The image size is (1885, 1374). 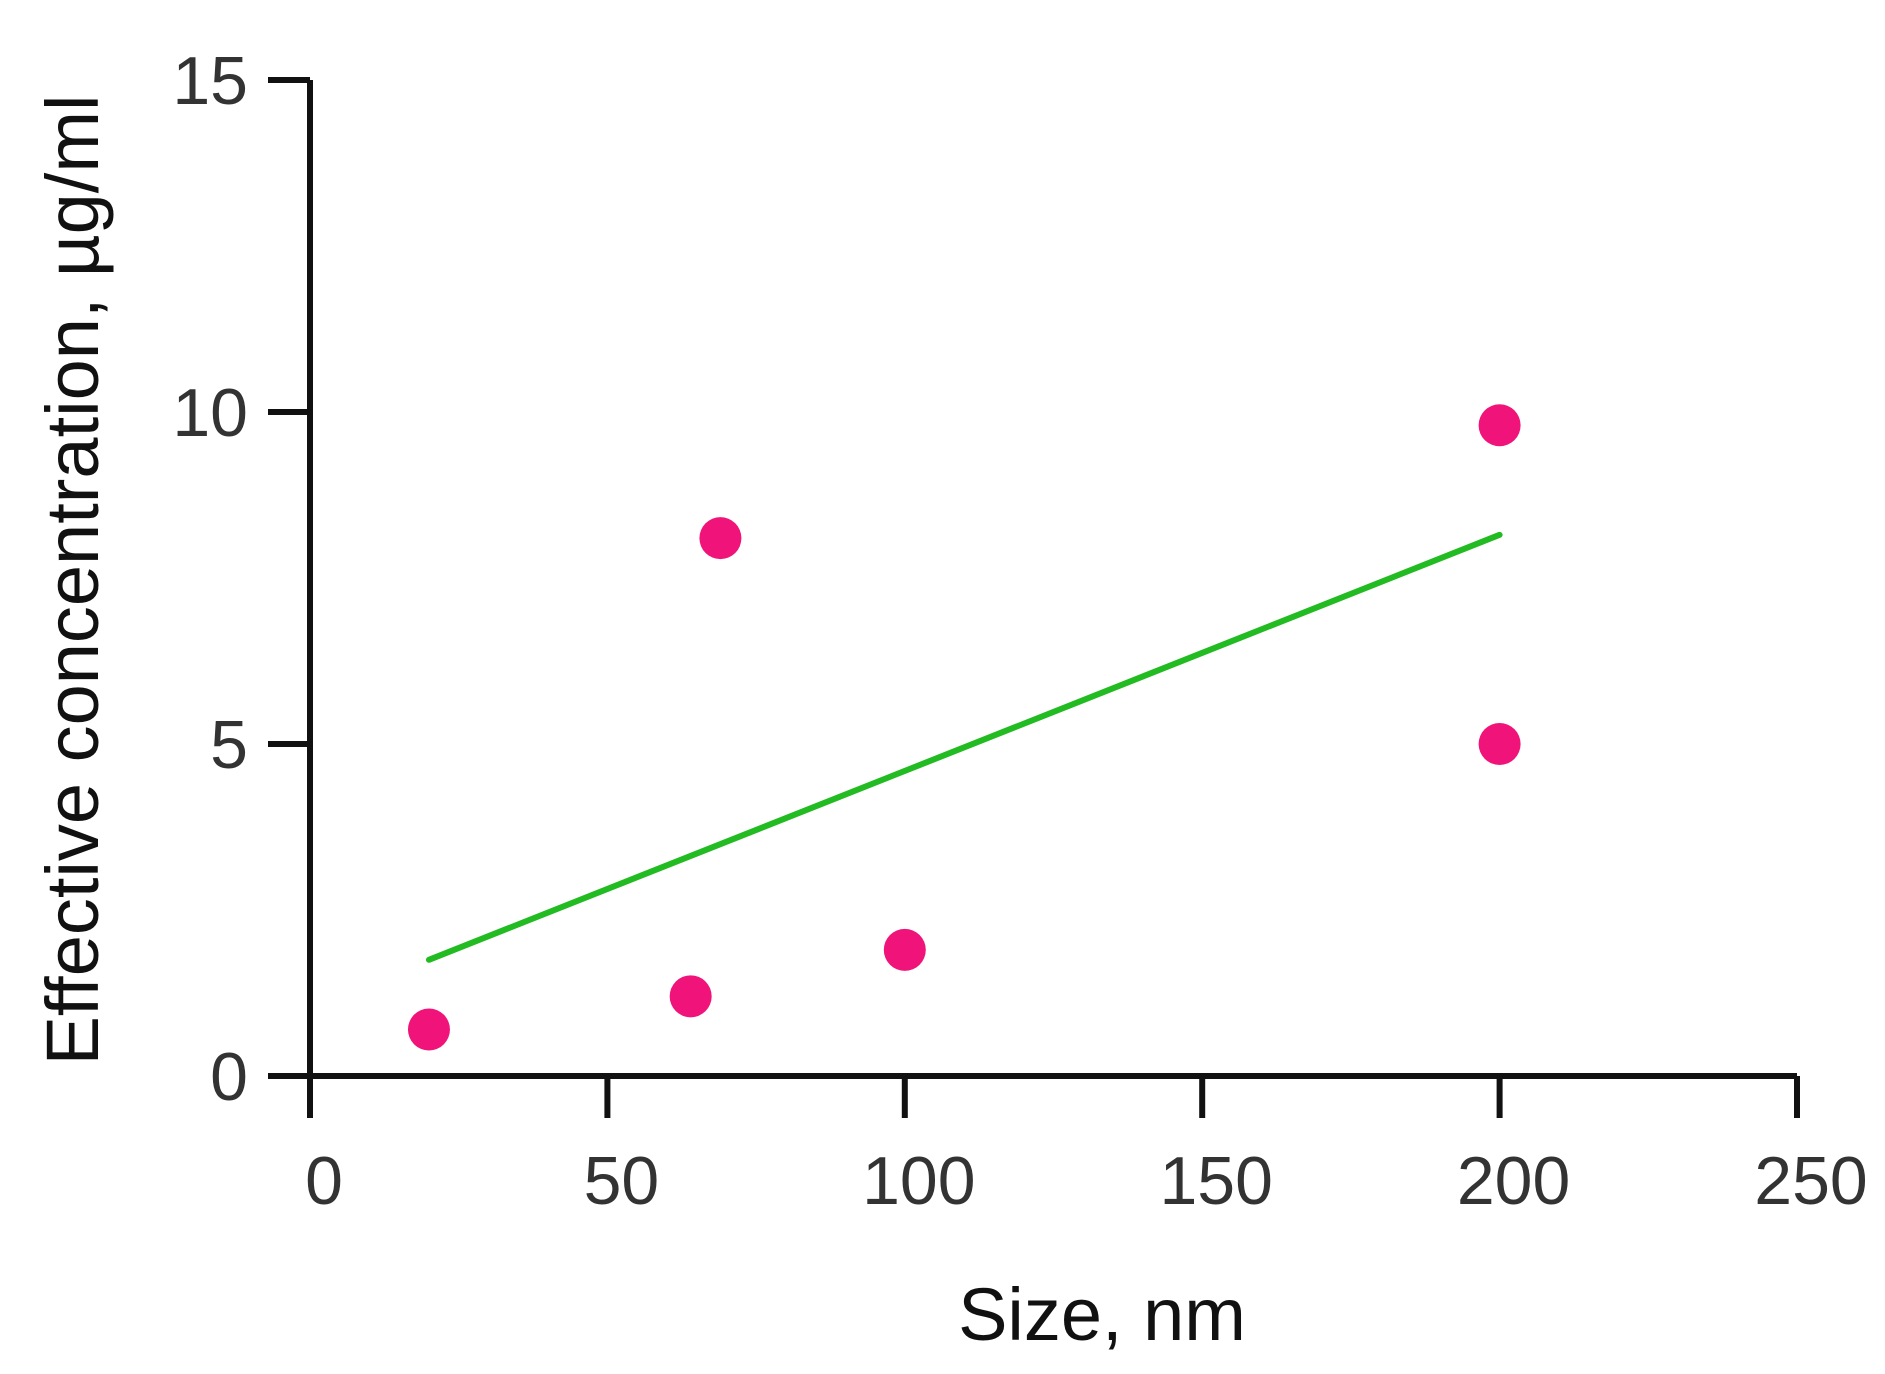 I want to click on y-tick-label: 10, so click(x=210, y=413).